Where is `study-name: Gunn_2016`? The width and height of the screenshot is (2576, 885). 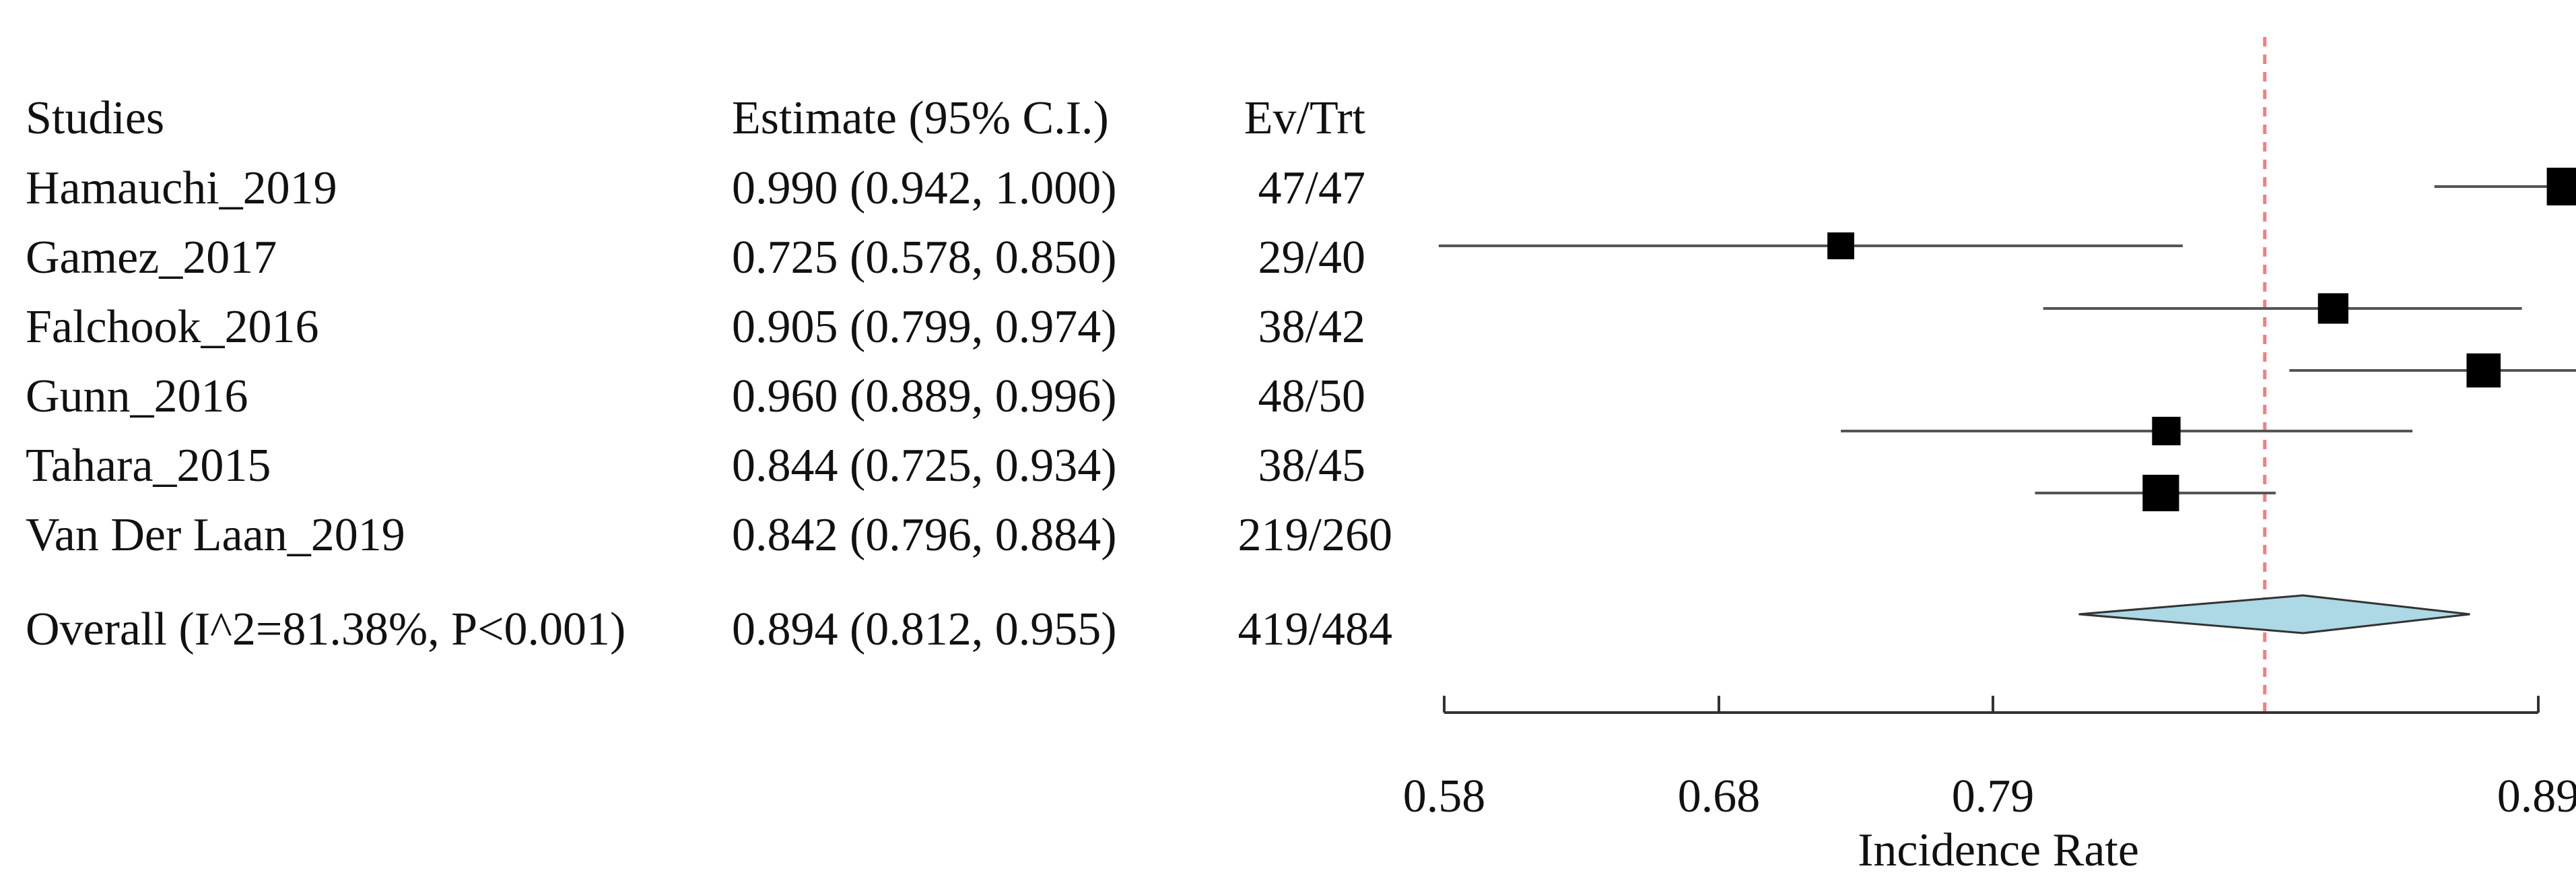 study-name: Gunn_2016 is located at coordinates (137, 396).